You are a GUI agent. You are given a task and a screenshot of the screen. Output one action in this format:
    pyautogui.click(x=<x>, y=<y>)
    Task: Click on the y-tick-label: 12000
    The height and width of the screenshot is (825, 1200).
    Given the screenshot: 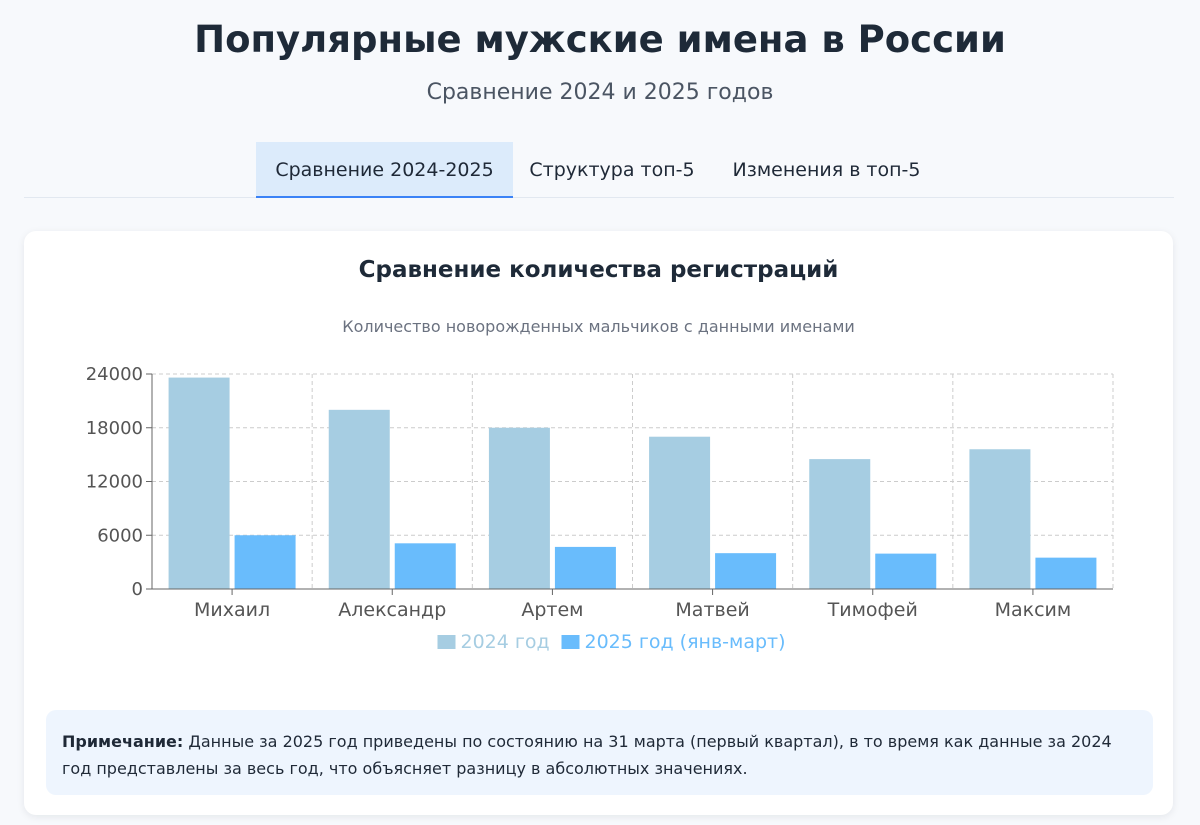 What is the action you would take?
    pyautogui.click(x=114, y=482)
    